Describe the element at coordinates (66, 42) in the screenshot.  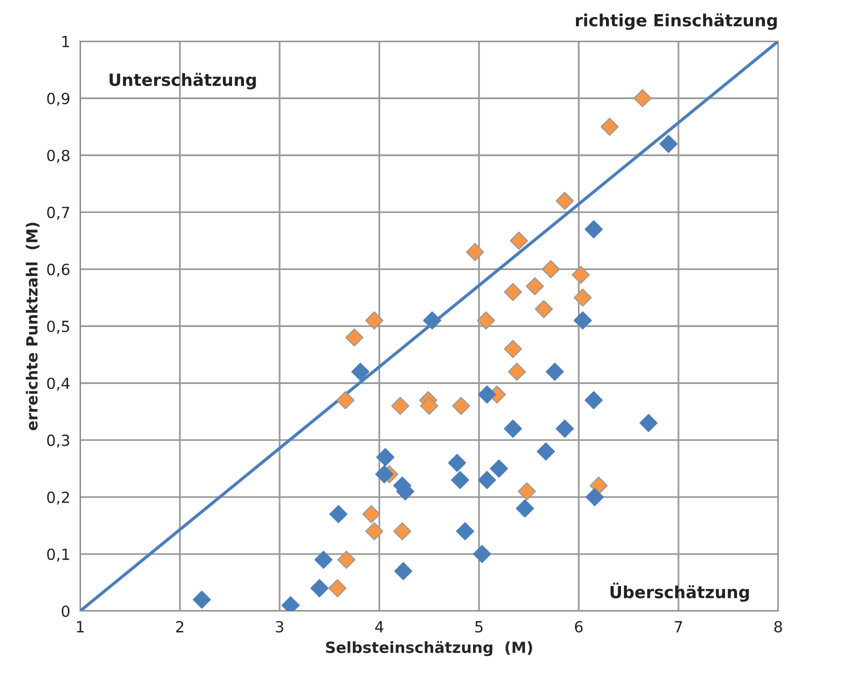
I see `y-tick-label: 1` at that location.